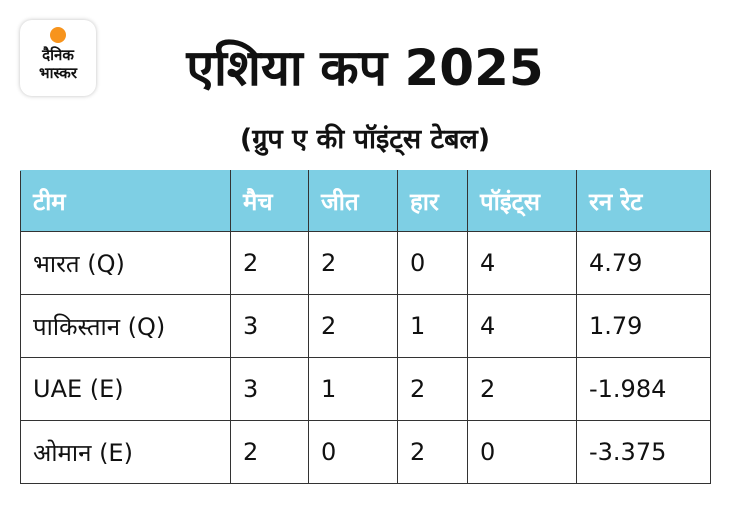  I want to click on header-row: टीम मैच जीत हार पॉइंट्स रन रेट, so click(365, 201).